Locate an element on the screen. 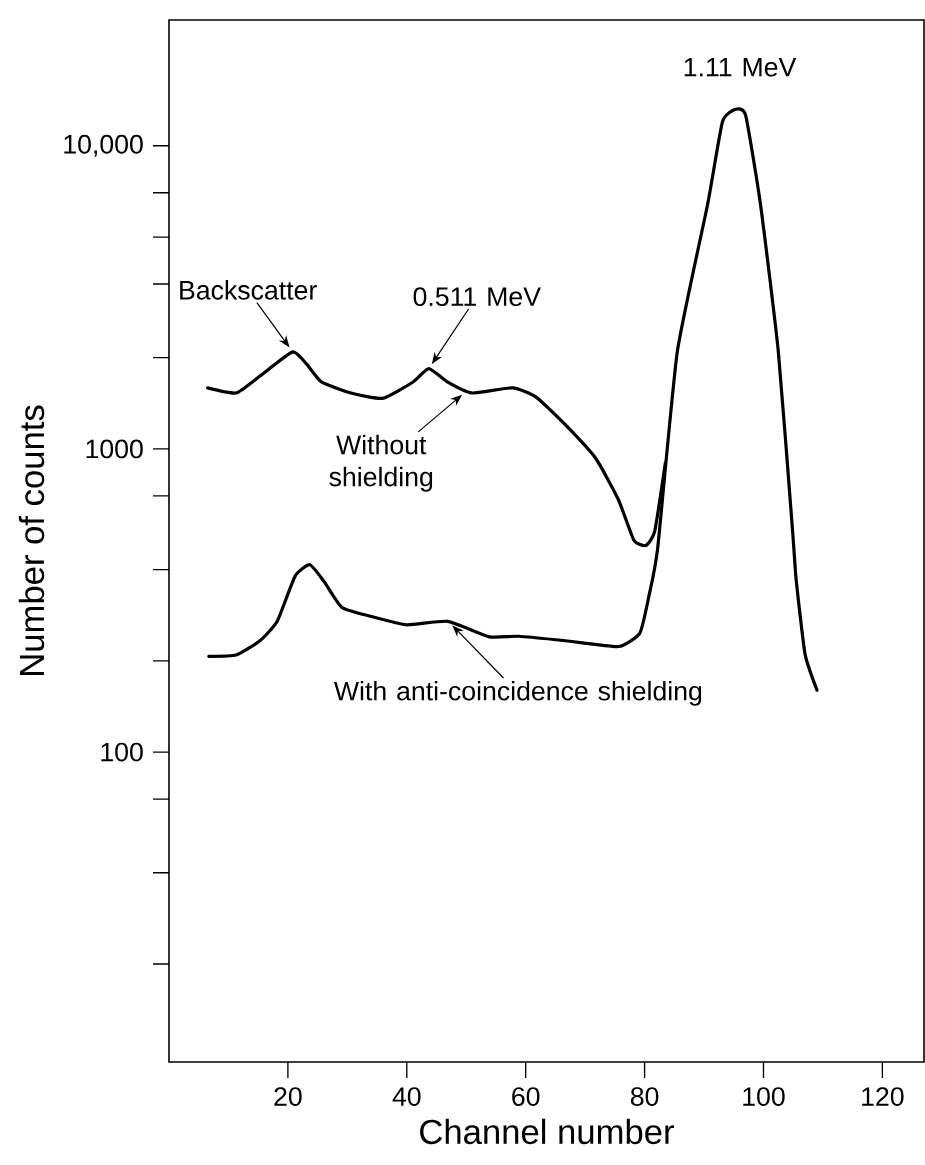  annotation: Without shielding is located at coordinates (381, 463).